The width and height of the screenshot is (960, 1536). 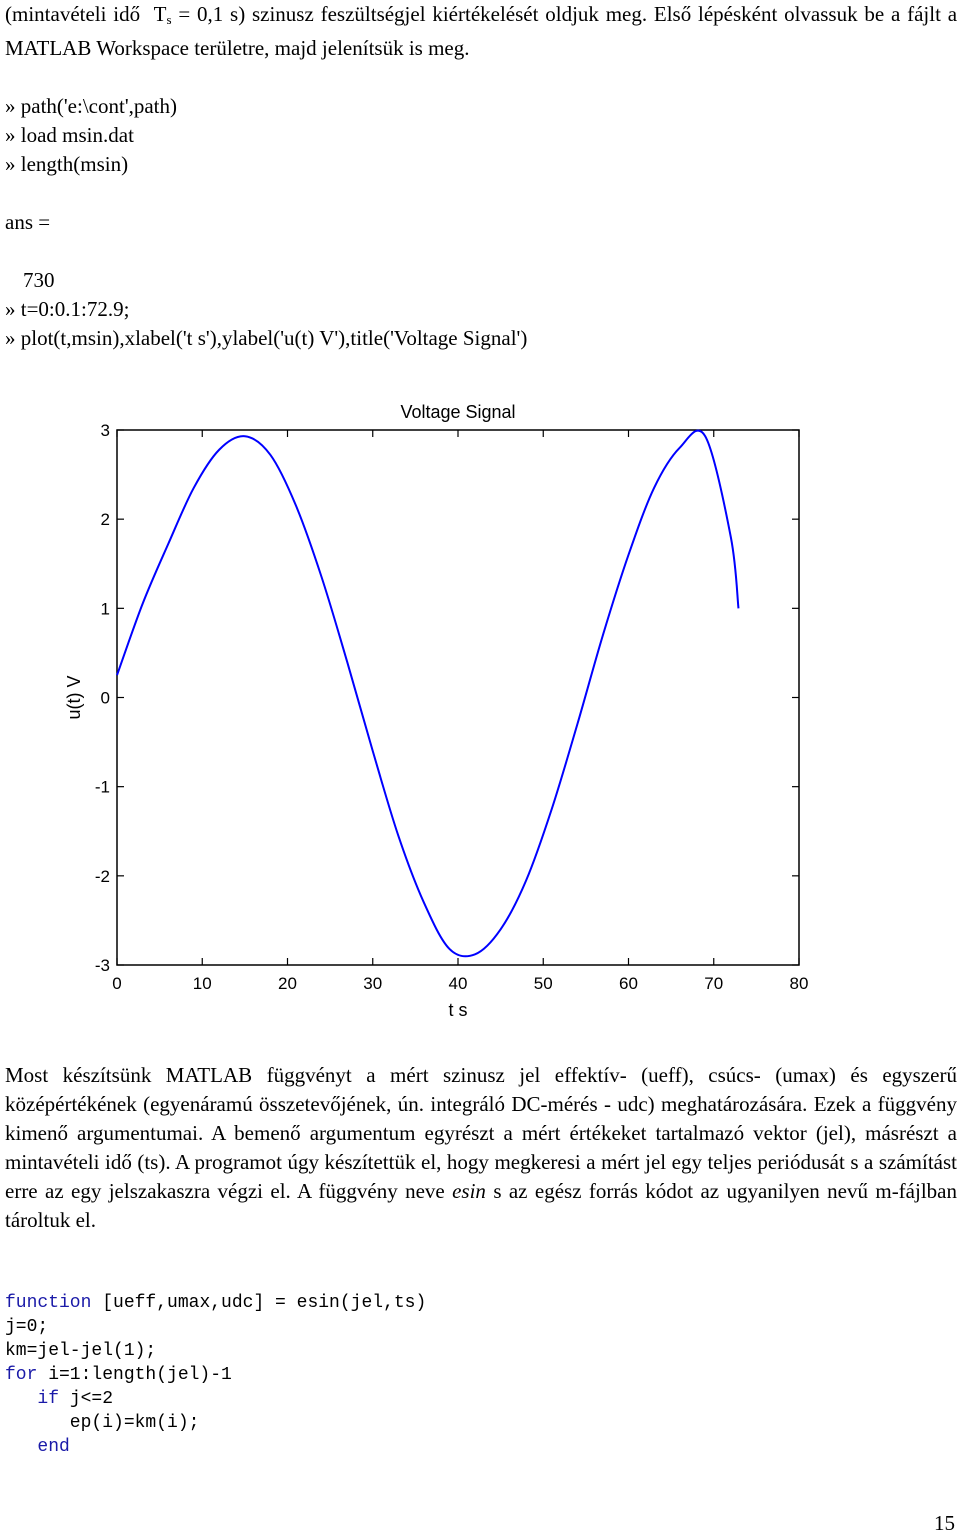 What do you see at coordinates (118, 1375) in the screenshot?
I see `code-line: for i=1:length(jel)-1` at bounding box center [118, 1375].